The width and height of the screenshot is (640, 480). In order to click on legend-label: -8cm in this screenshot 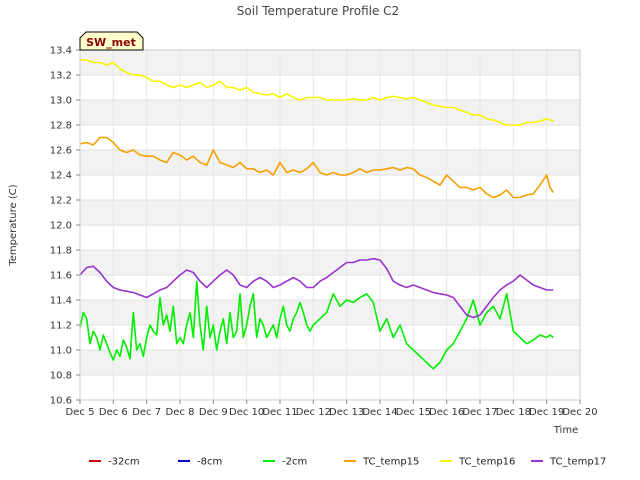, I will do `click(209, 462)`.